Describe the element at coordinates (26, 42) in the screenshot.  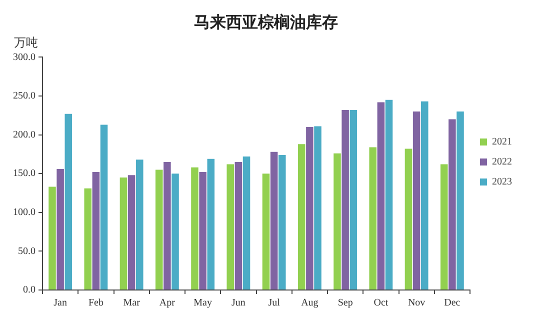
I see `y-axis-title: 万吨` at that location.